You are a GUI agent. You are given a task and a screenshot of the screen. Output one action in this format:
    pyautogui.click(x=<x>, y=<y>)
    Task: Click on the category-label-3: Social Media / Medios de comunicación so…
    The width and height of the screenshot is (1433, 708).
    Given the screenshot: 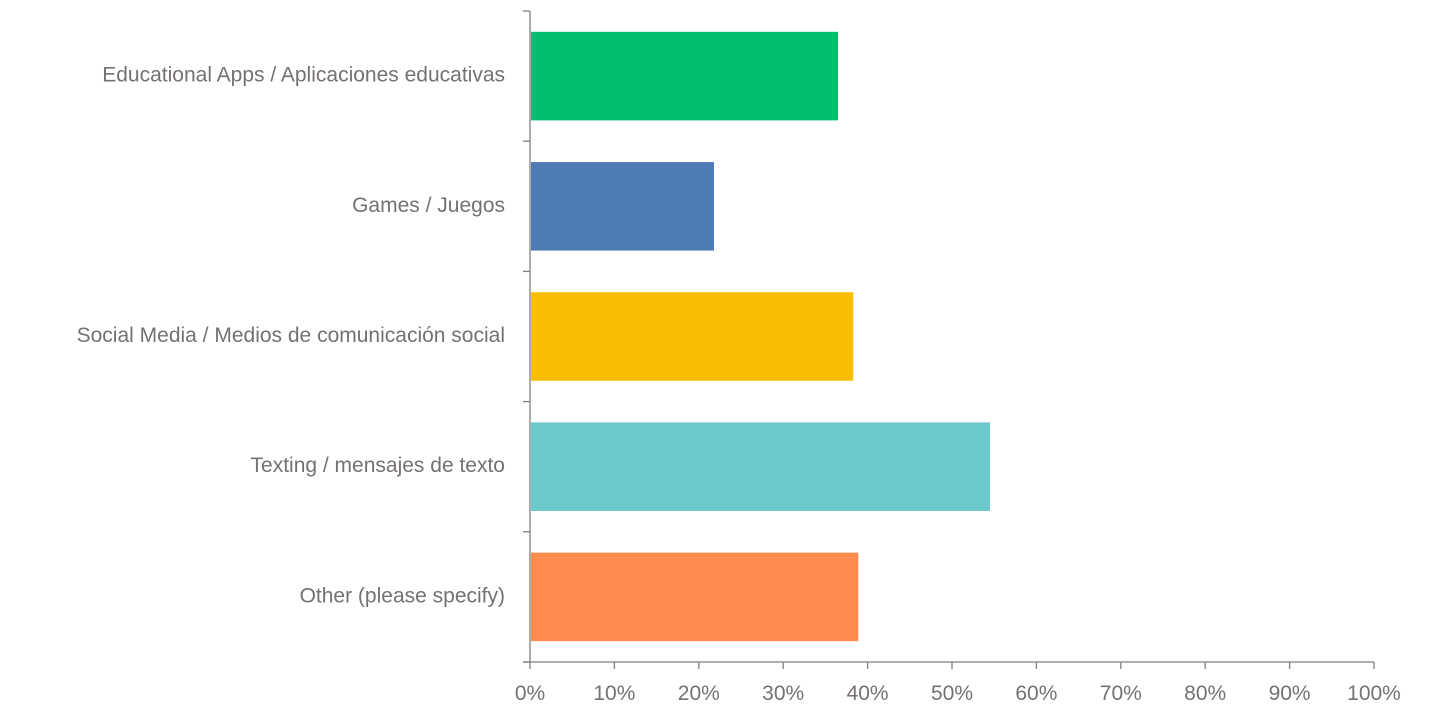 What is the action you would take?
    pyautogui.click(x=291, y=335)
    